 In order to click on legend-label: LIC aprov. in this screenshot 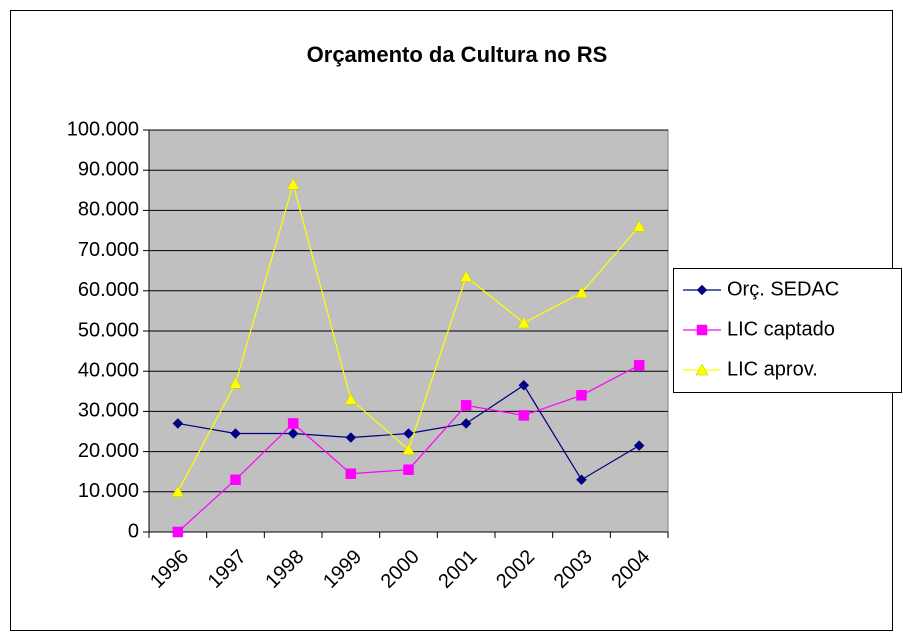, I will do `click(772, 369)`.